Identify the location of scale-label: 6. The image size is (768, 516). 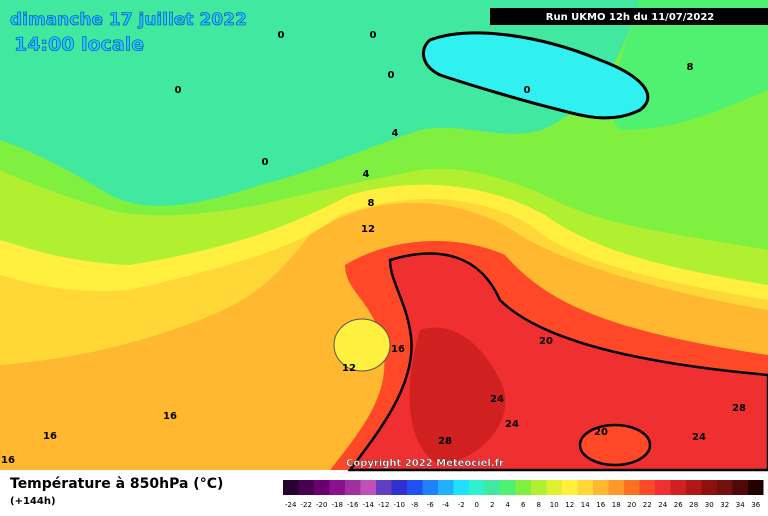
(523, 505).